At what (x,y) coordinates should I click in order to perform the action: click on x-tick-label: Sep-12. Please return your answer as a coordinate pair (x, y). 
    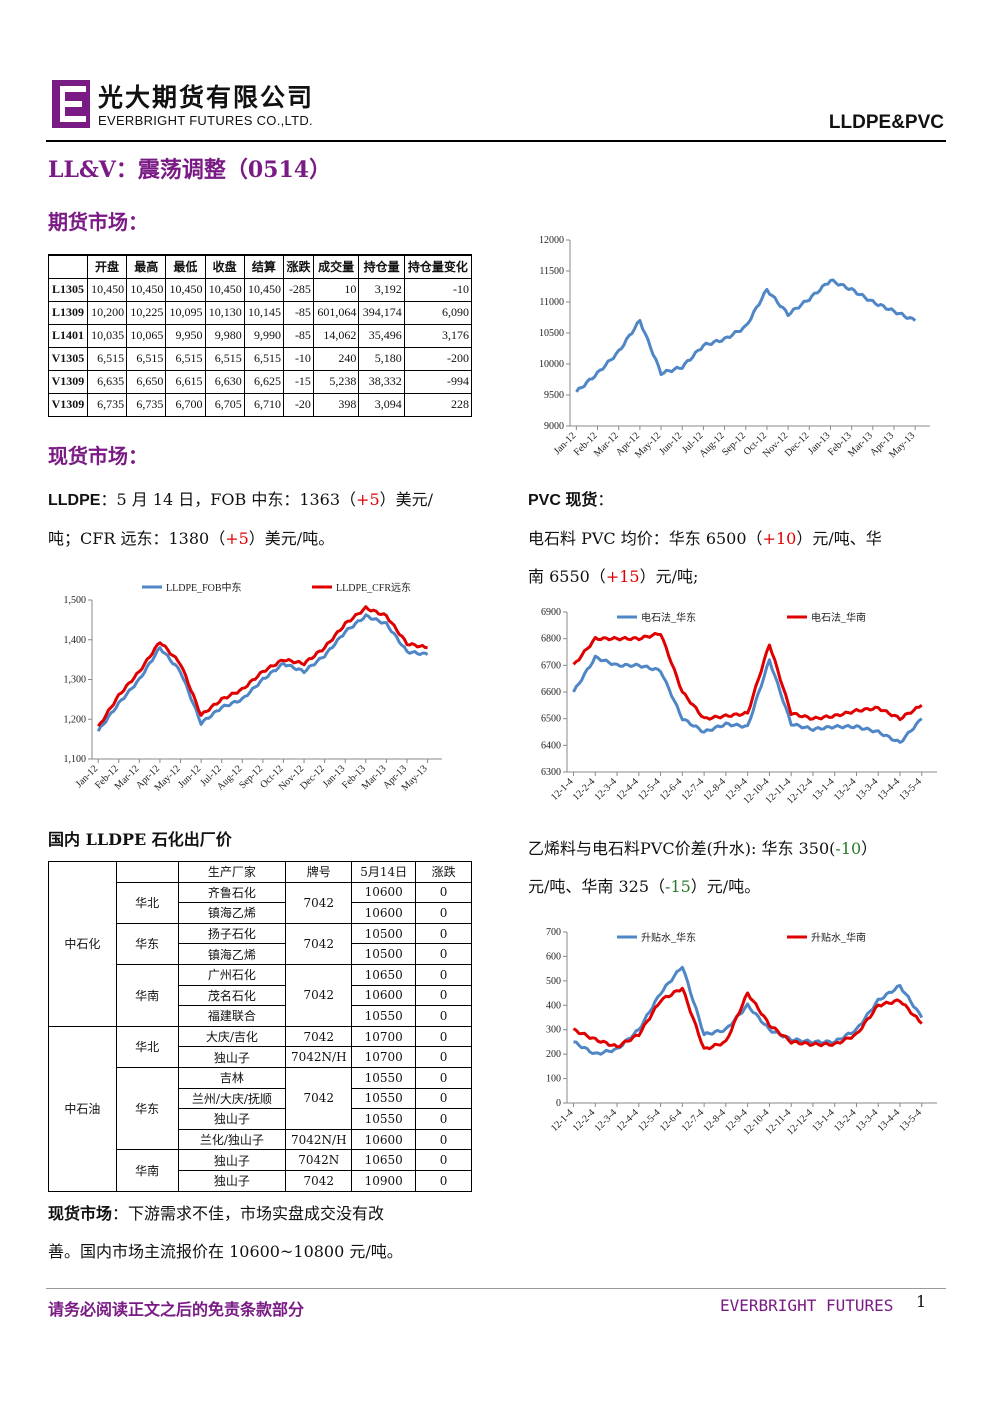
    Looking at the image, I should click on (734, 444).